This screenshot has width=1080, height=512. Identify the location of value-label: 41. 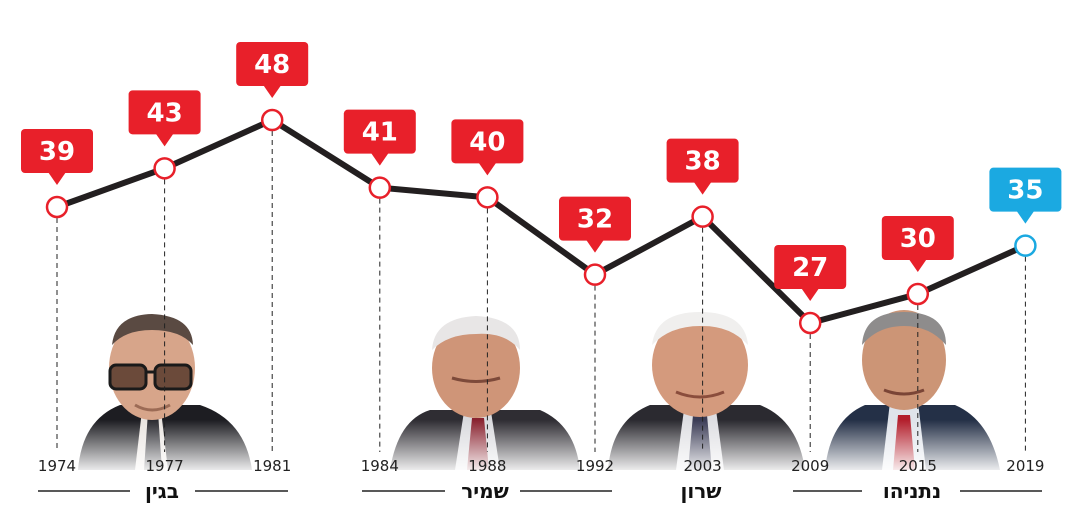
(379, 137).